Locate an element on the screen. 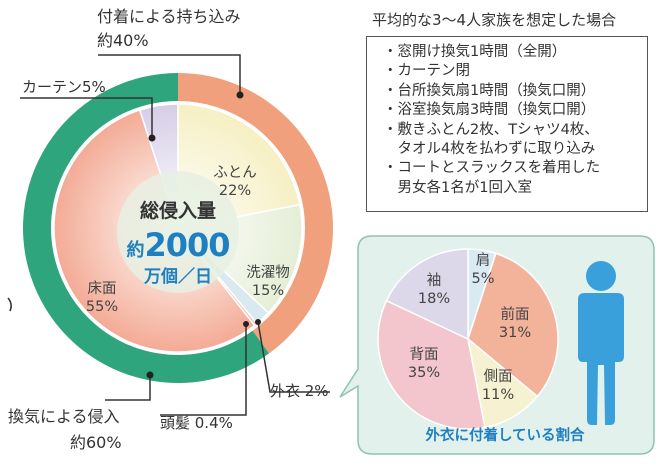  scenario-item: ・コートとスラックスを着用した is located at coordinates (492, 168).